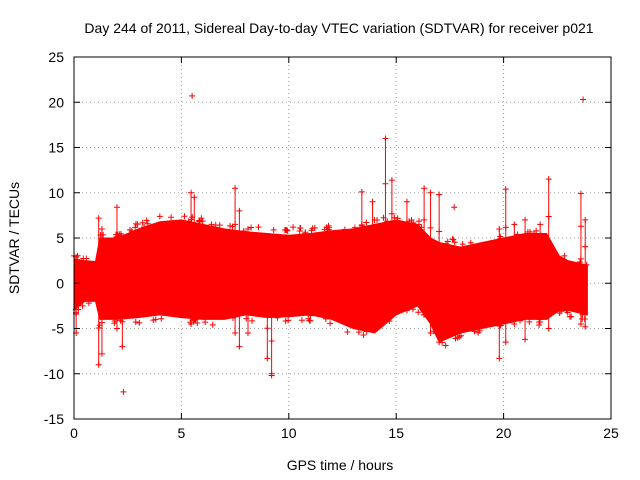 The image size is (640, 480). Describe the element at coordinates (56, 193) in the screenshot. I see `y-tick-label: 10` at that location.